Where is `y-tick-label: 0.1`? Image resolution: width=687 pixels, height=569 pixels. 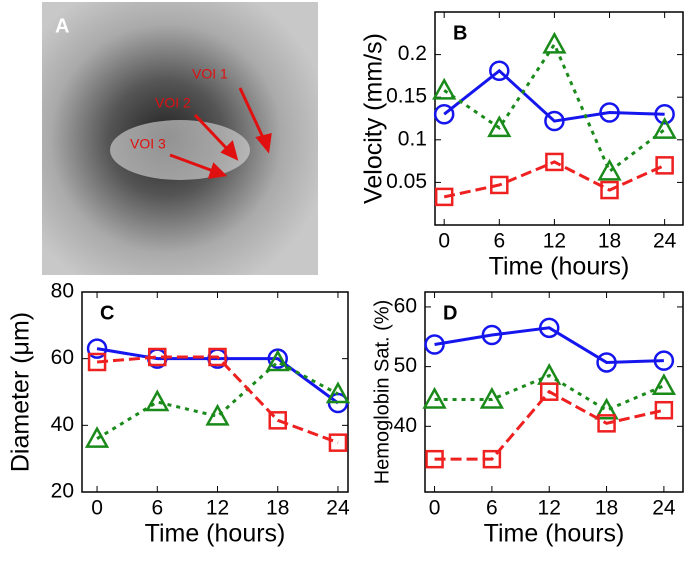
y-tick-label: 0.1 is located at coordinates (412, 138).